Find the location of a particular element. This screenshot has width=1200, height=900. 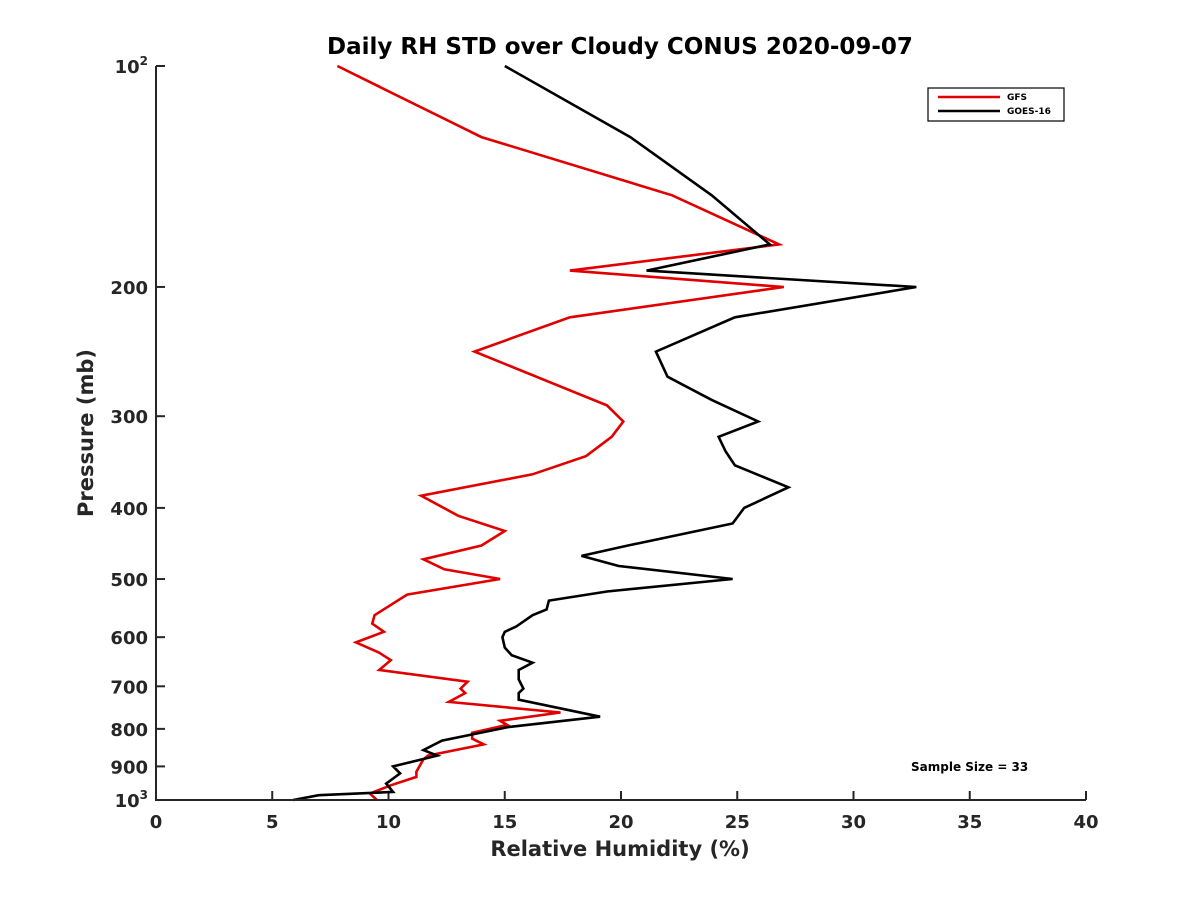

legend-box is located at coordinates (996, 104).